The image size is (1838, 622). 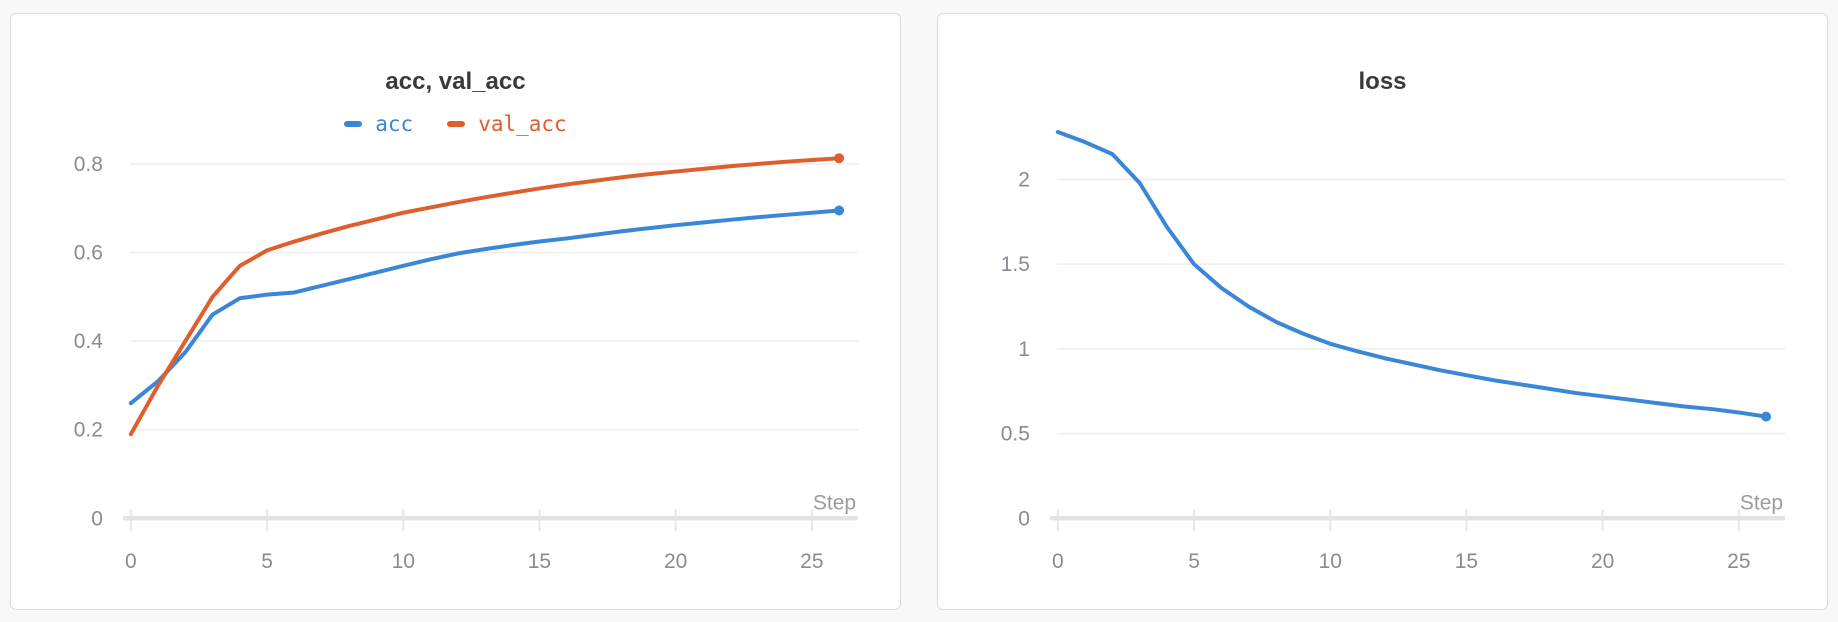 I want to click on chart-legend: acc val_acc, so click(x=455, y=124).